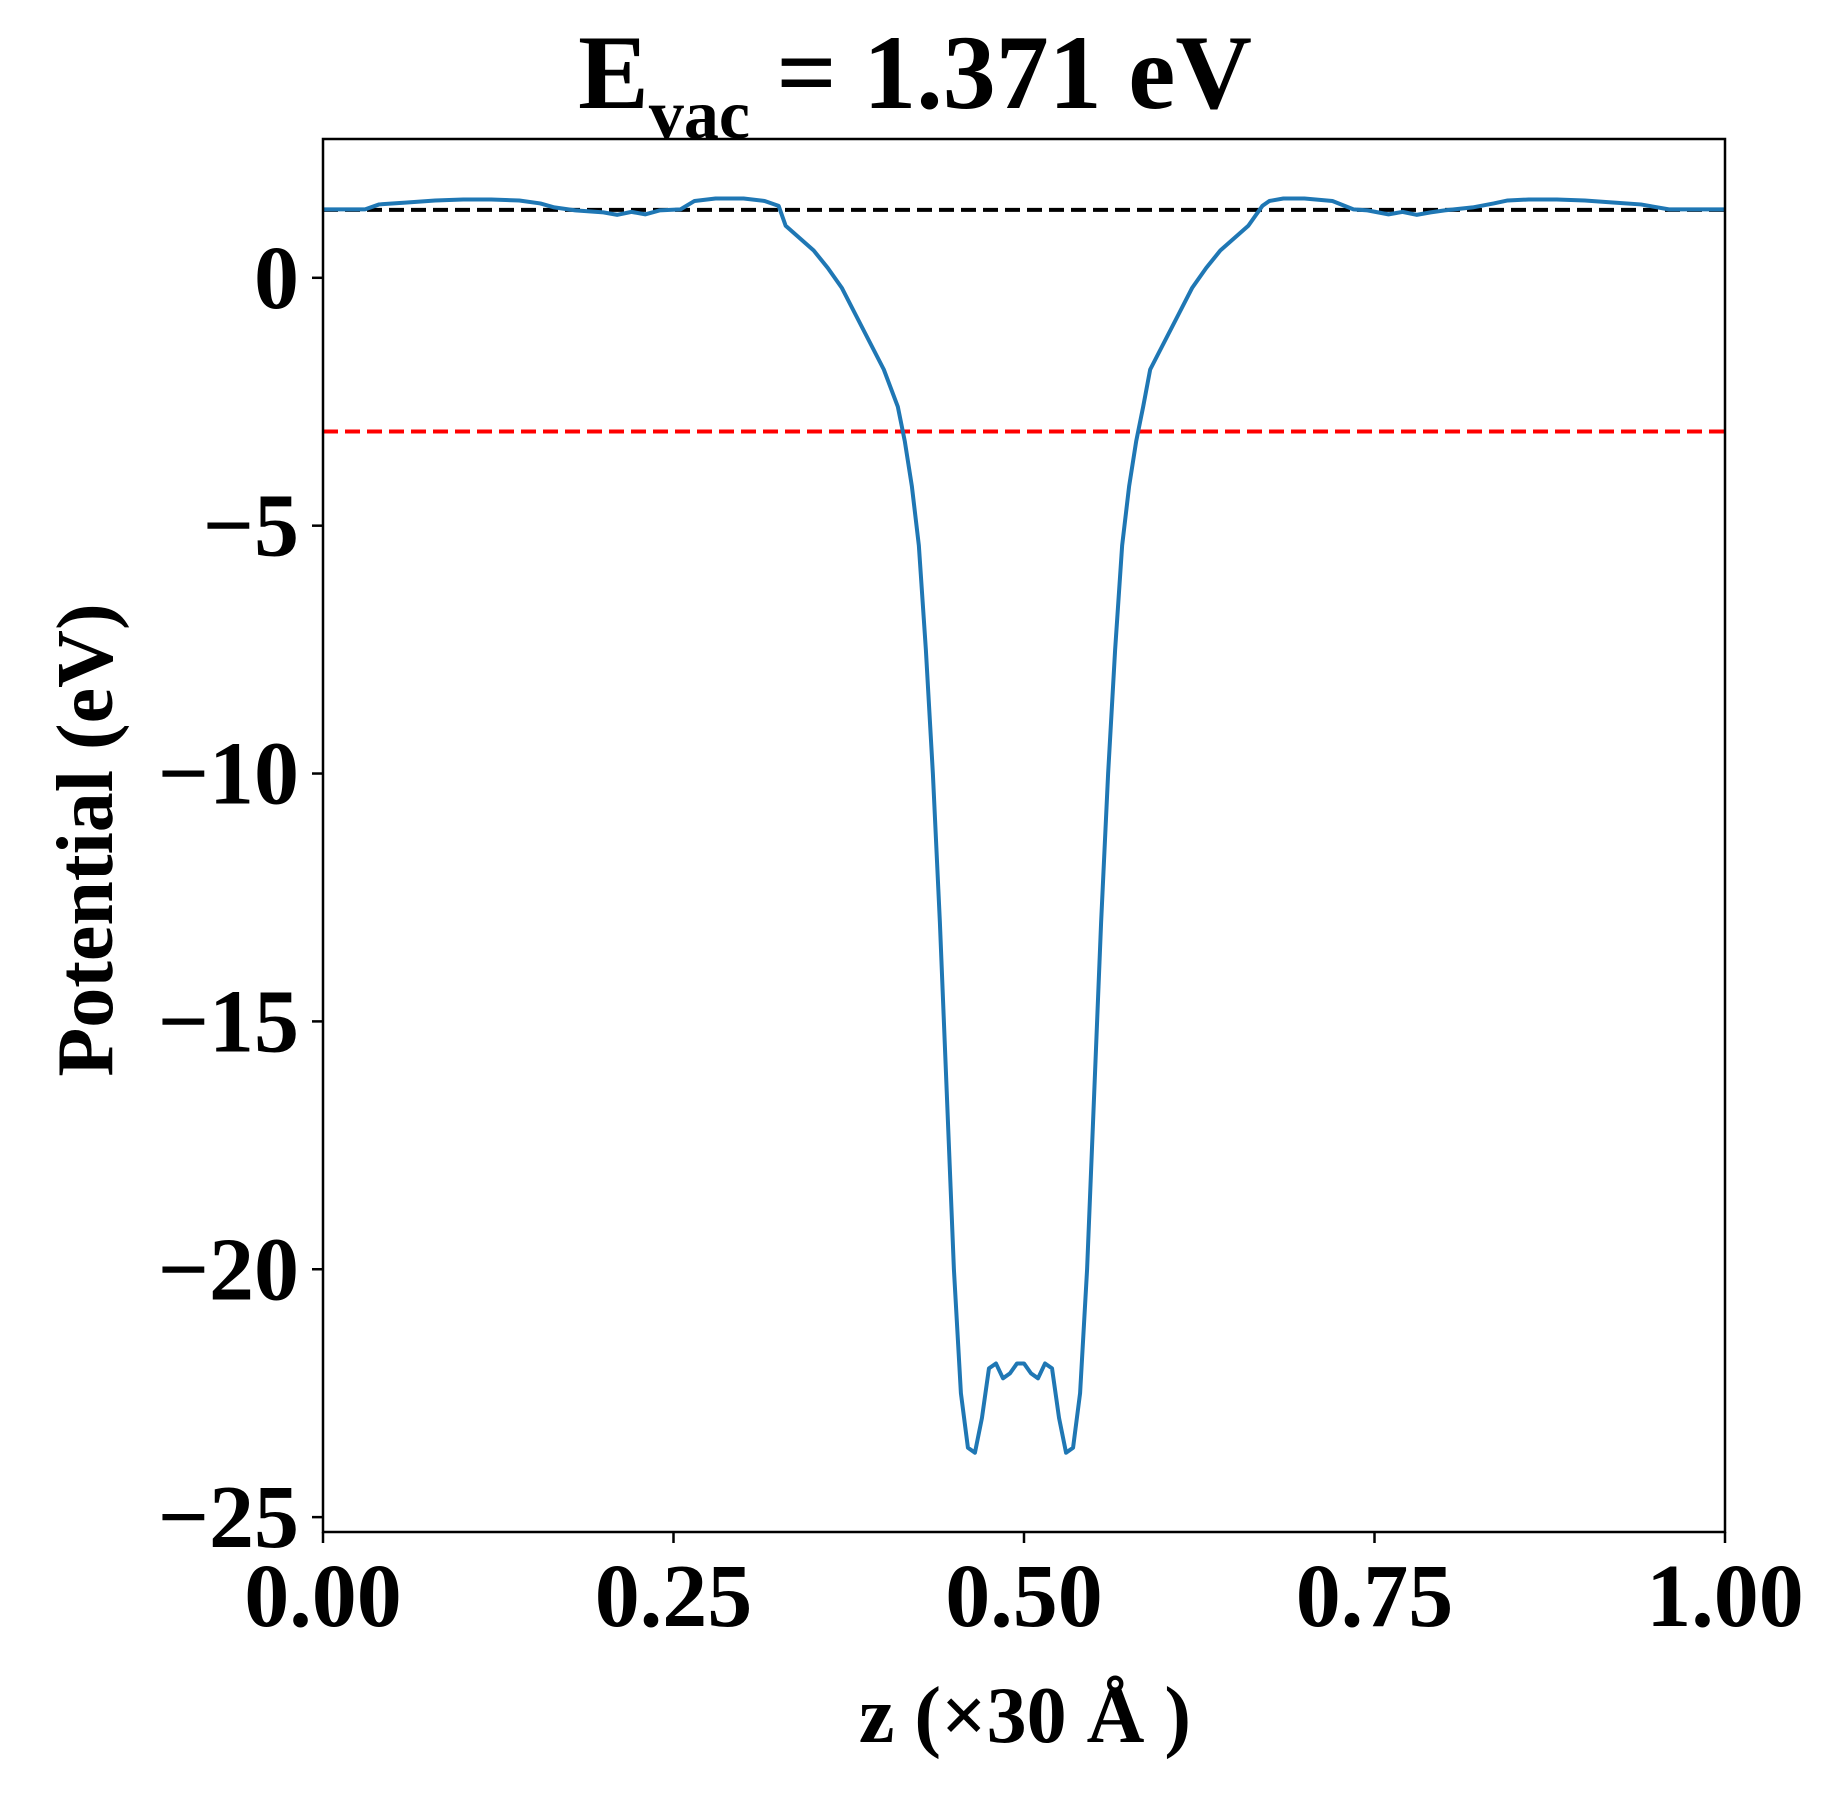 Image resolution: width=1833 pixels, height=1799 pixels. Describe the element at coordinates (1375, 1596) in the screenshot. I see `x-tick-label: 0.75` at that location.